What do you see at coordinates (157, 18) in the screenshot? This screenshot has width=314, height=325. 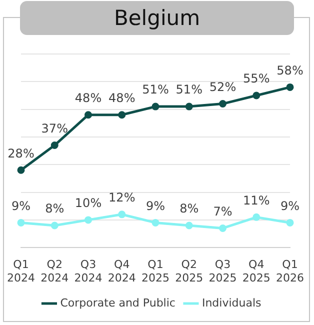 I see `chart-title: Belgium` at bounding box center [157, 18].